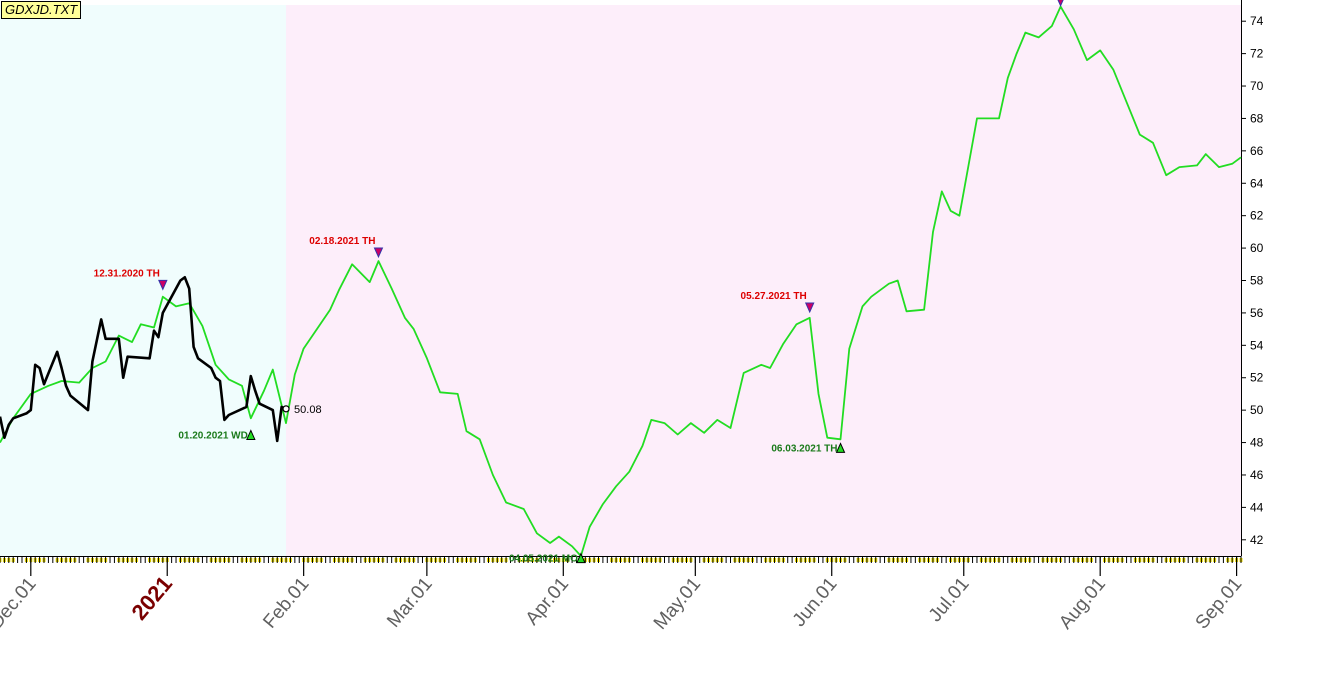  What do you see at coordinates (1257, 21) in the screenshot?
I see `y-tick-label: 74` at bounding box center [1257, 21].